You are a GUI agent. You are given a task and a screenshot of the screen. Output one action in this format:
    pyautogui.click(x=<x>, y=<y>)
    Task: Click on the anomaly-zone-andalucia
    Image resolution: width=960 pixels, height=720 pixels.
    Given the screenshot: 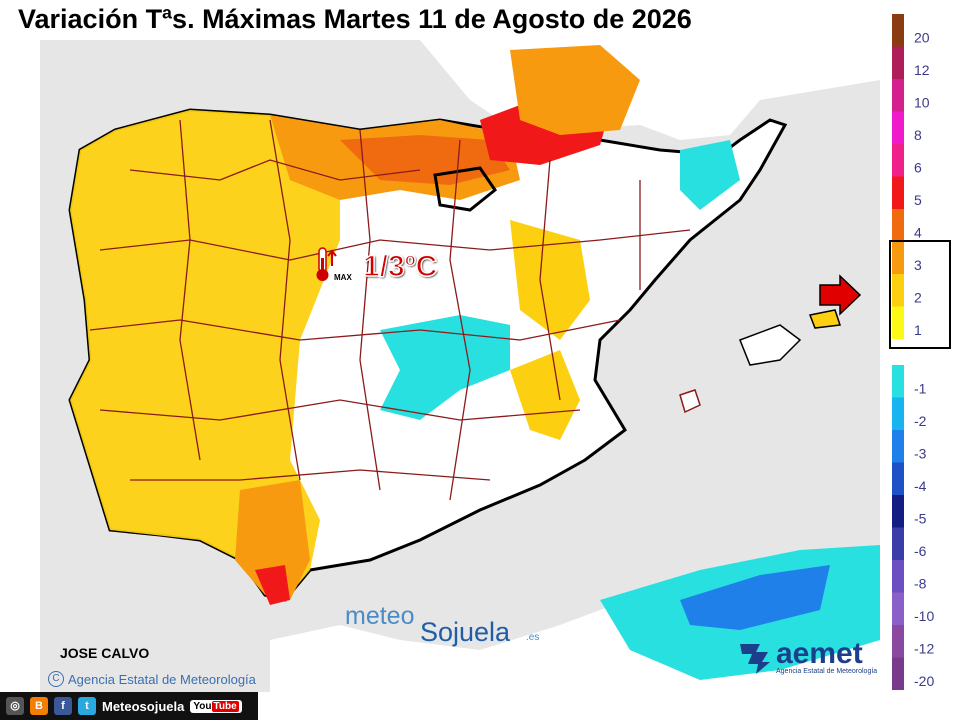 What is the action you would take?
    pyautogui.click(x=272, y=540)
    